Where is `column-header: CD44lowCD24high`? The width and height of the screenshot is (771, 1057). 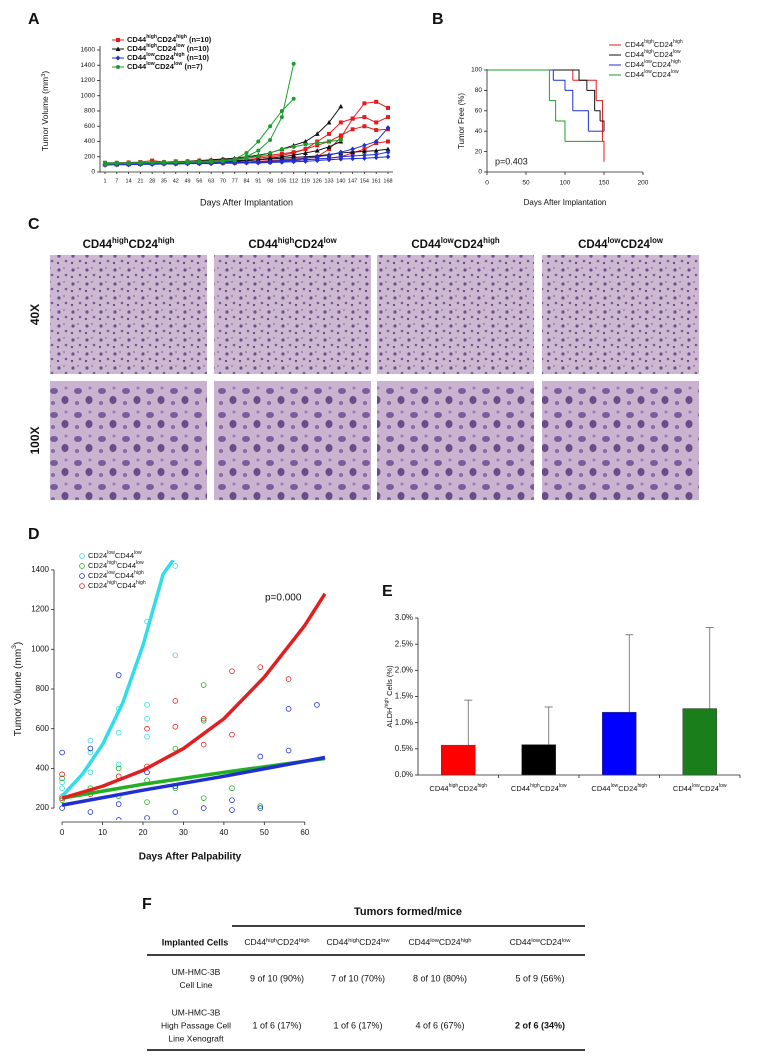 column-header: CD44lowCD24high is located at coordinates (455, 243).